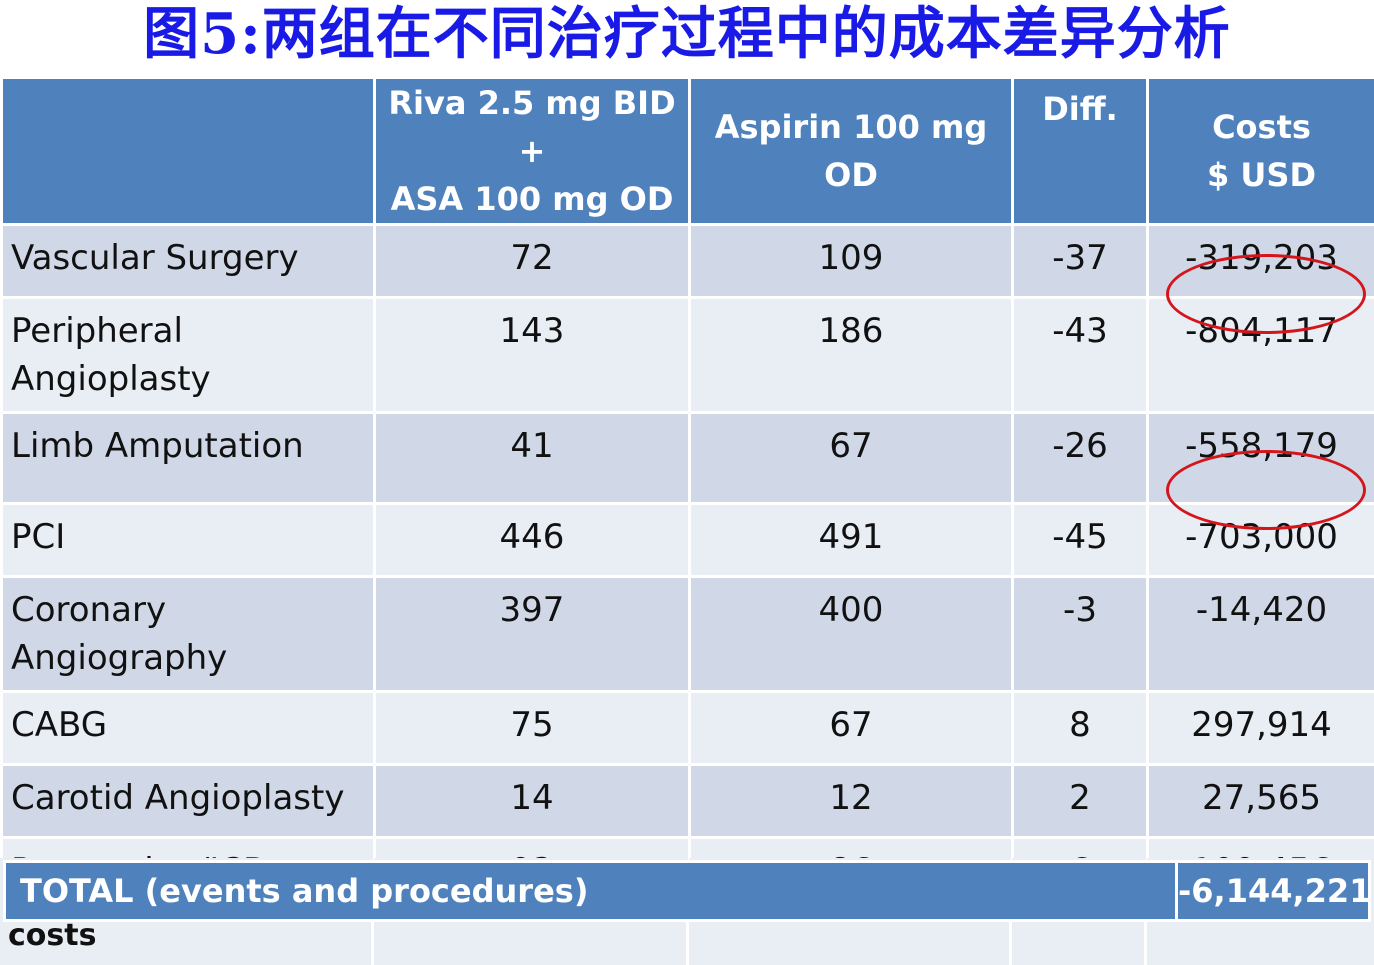 This screenshot has width=1374, height=965. Describe the element at coordinates (532, 801) in the screenshot. I see `riva-cell: 14` at that location.